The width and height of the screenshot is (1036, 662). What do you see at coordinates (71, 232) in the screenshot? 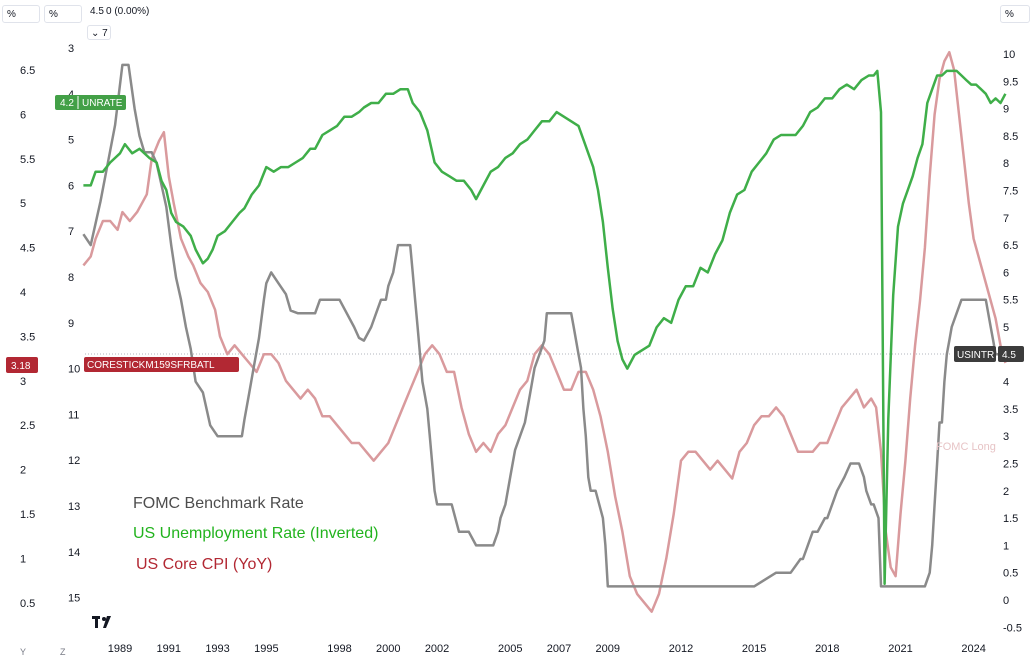
I see `left-inner-tick-label: 7` at bounding box center [71, 232].